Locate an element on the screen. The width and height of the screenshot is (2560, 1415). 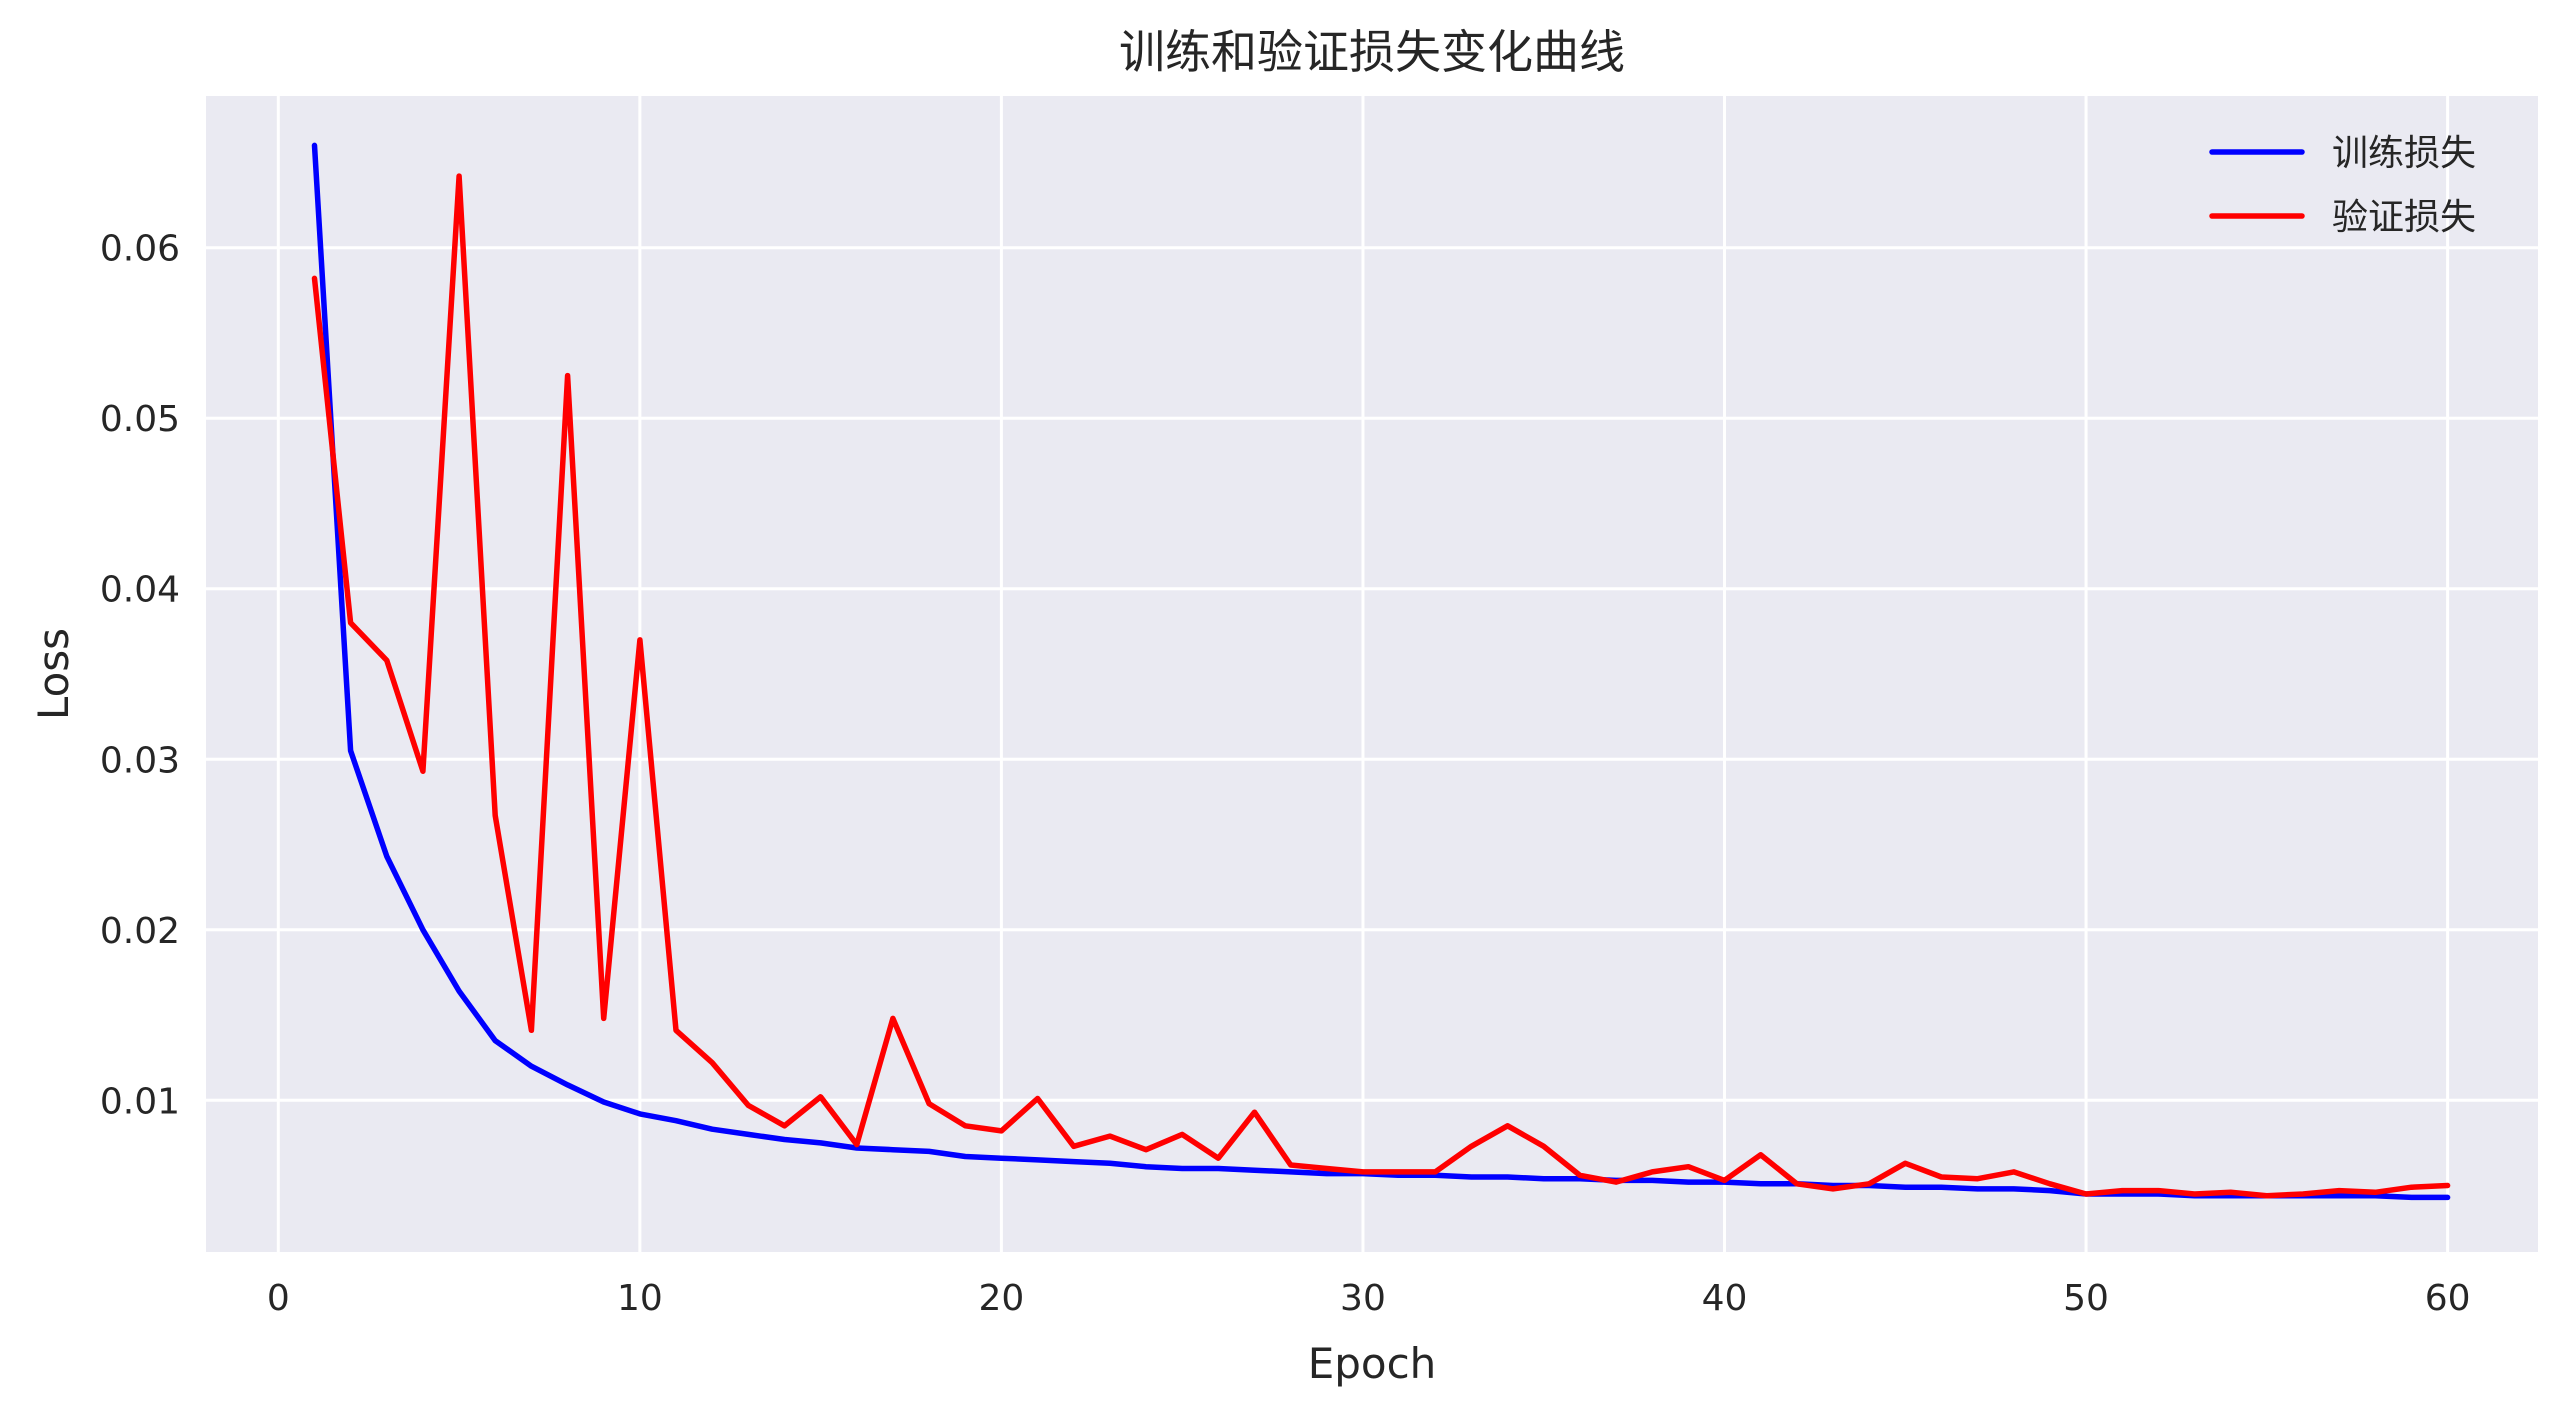
legend: 训练损失 验证损失 is located at coordinates (2342, 185).